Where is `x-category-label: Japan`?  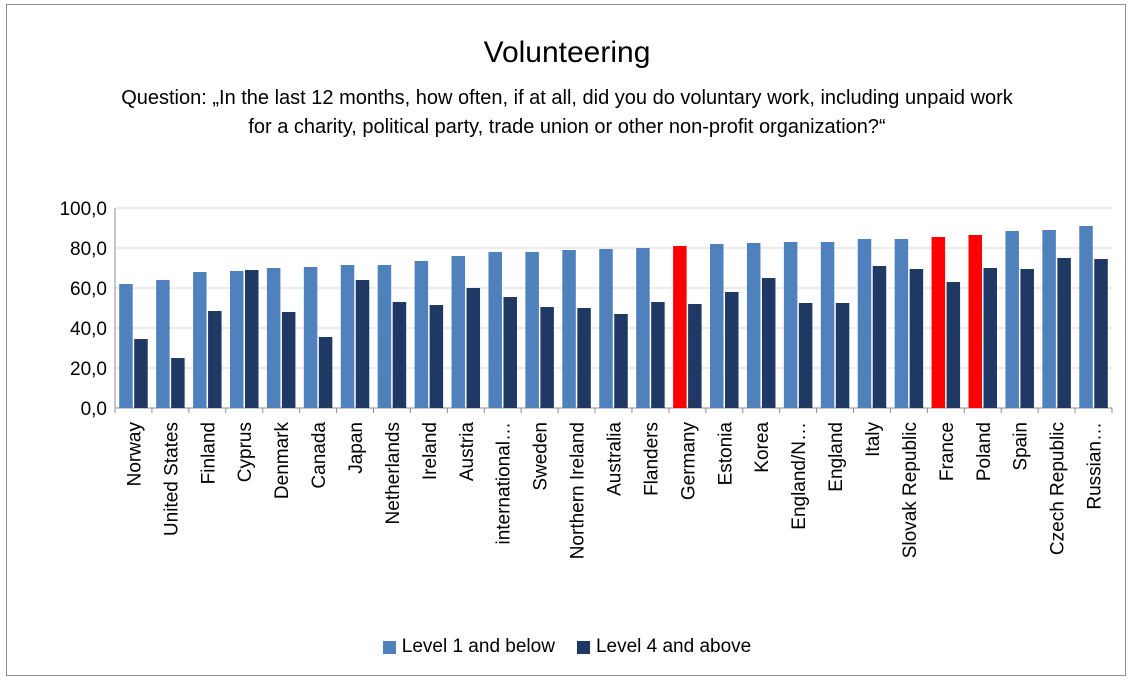 x-category-label: Japan is located at coordinates (356, 448).